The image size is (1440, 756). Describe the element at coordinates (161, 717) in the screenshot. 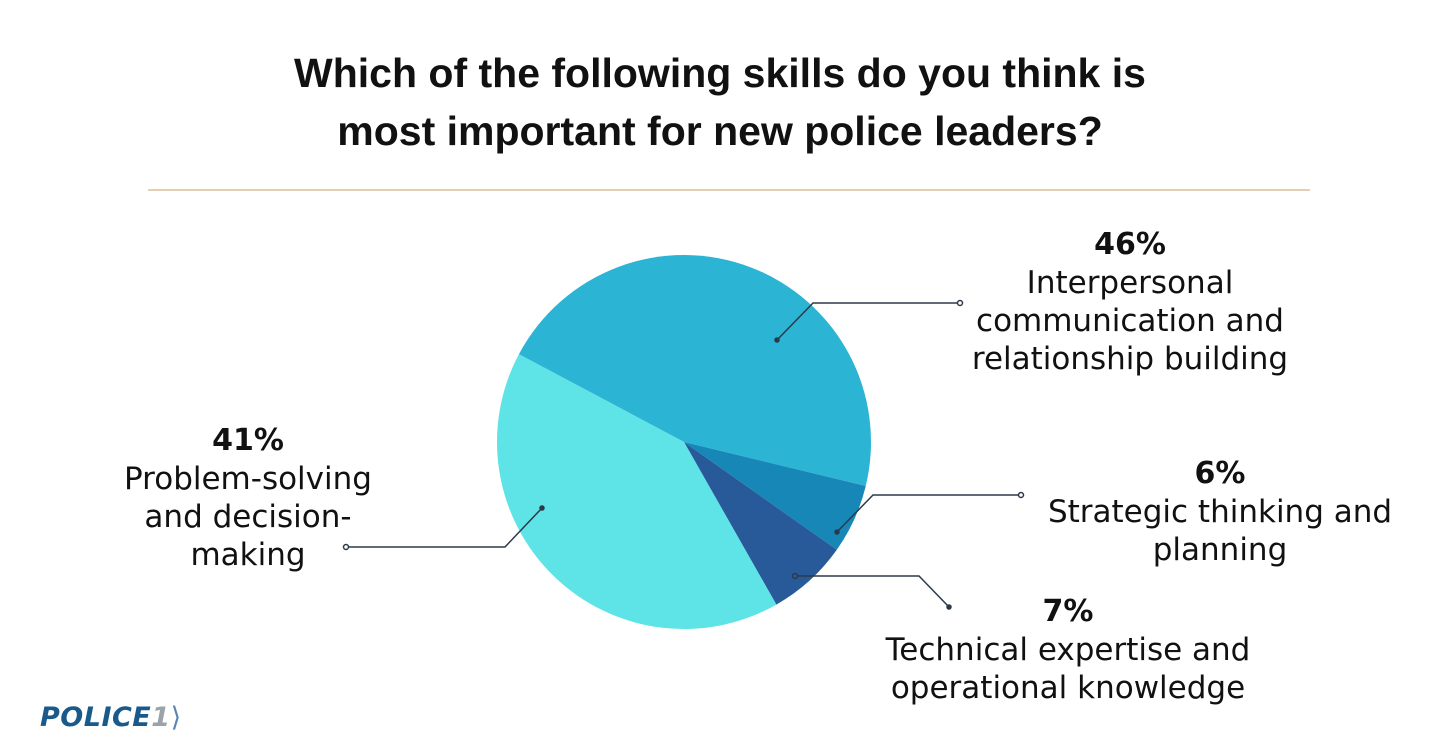

I see `logo-number: 1` at that location.